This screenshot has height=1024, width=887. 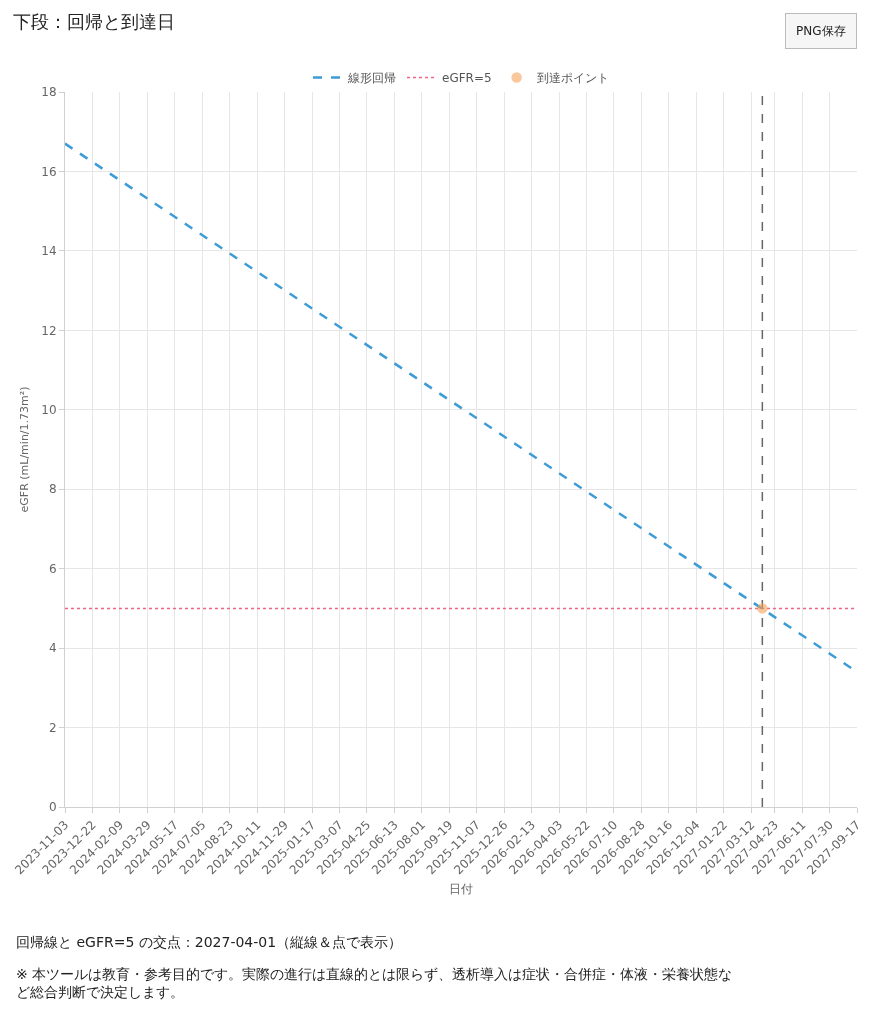 I want to click on legend-label: 到達ポイント, so click(x=572, y=78).